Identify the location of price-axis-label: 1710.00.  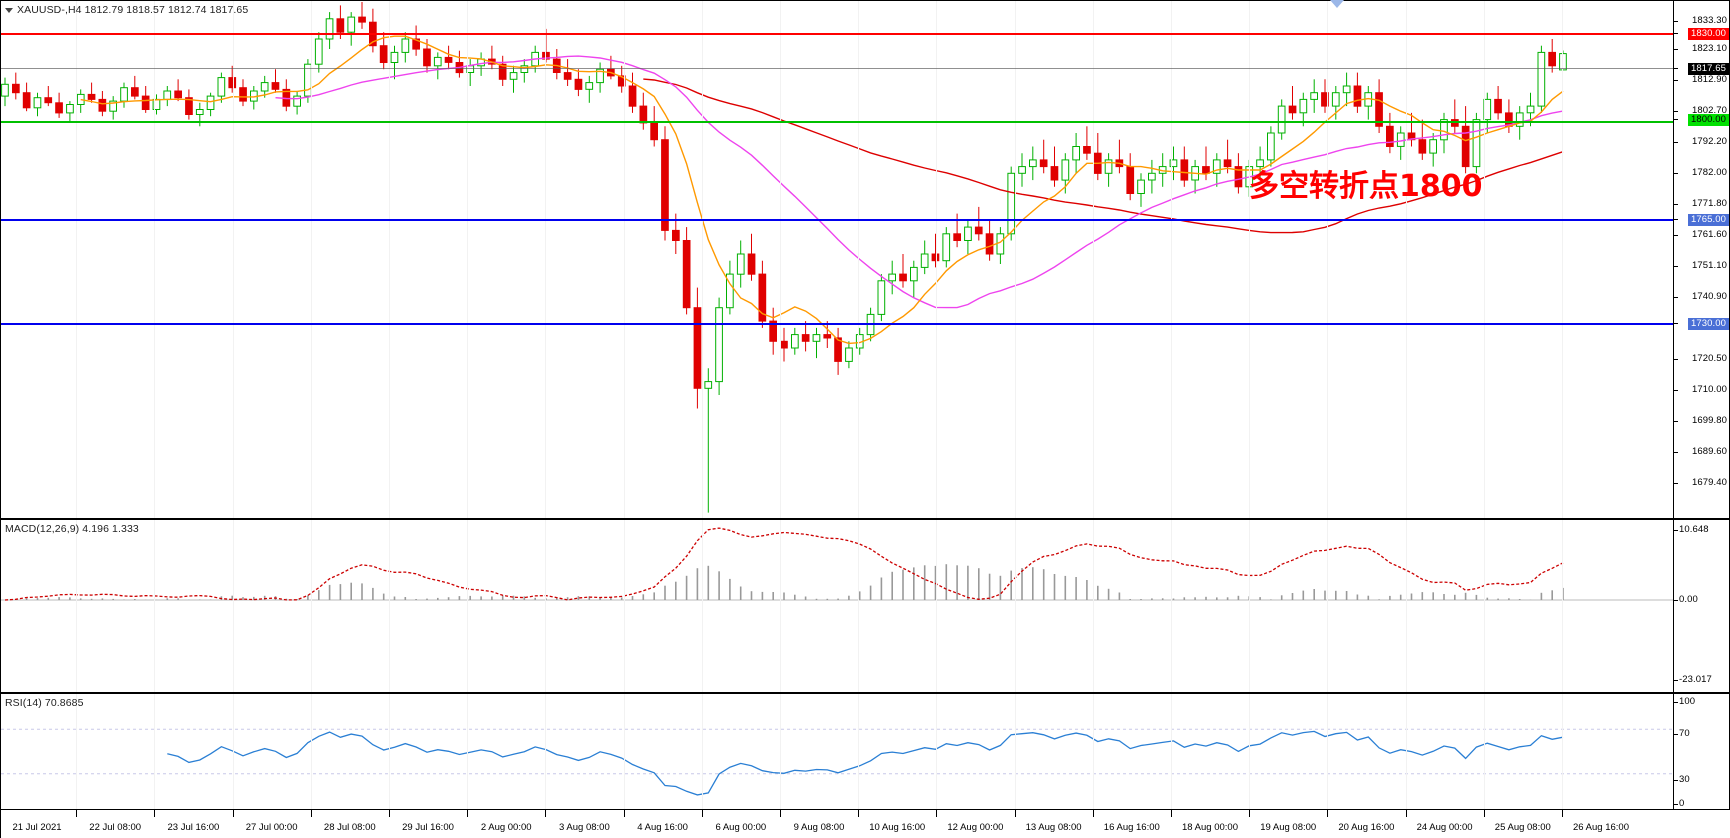
(1709, 389).